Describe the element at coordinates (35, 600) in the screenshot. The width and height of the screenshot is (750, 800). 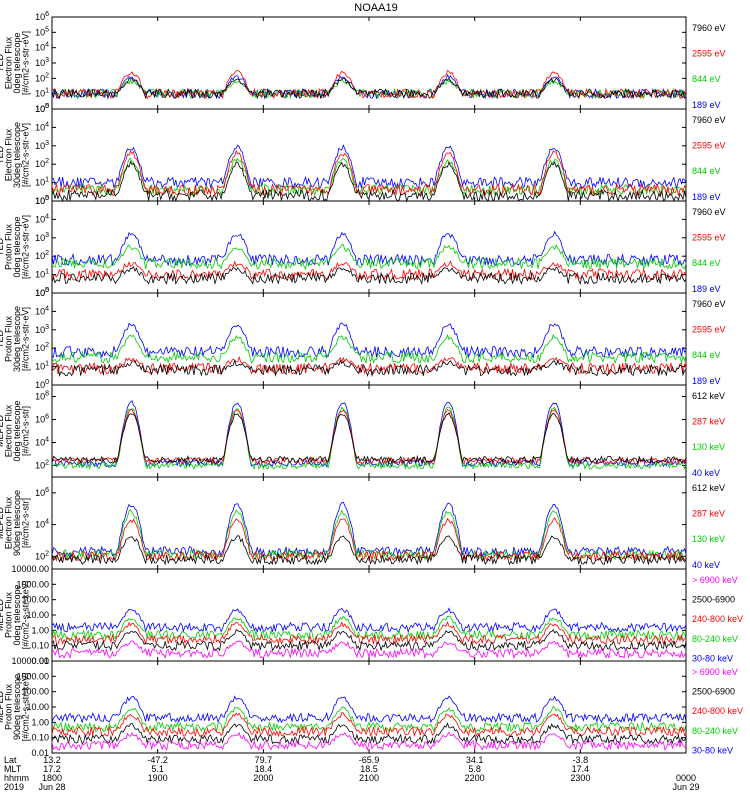
I see `ytick-label: 100.00` at that location.